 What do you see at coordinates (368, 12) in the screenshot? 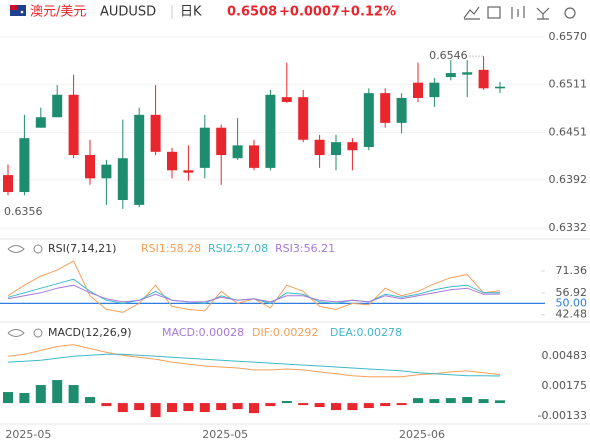
I see `change-pct: +0.12%` at bounding box center [368, 12].